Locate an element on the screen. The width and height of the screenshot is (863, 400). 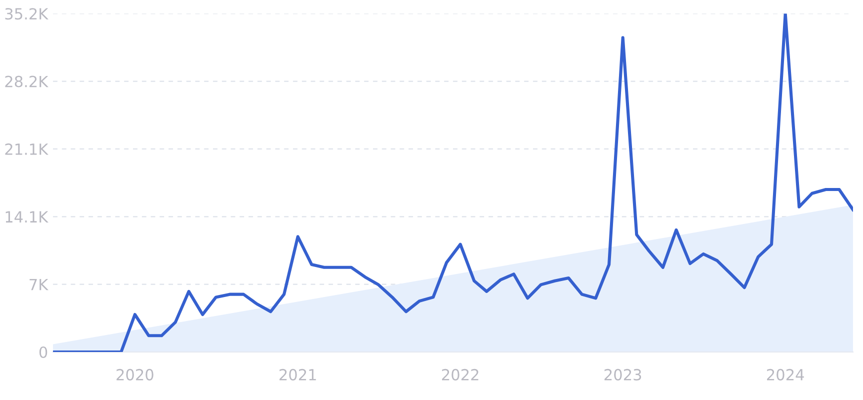
y-tick-label: 7K is located at coordinates (39, 284).